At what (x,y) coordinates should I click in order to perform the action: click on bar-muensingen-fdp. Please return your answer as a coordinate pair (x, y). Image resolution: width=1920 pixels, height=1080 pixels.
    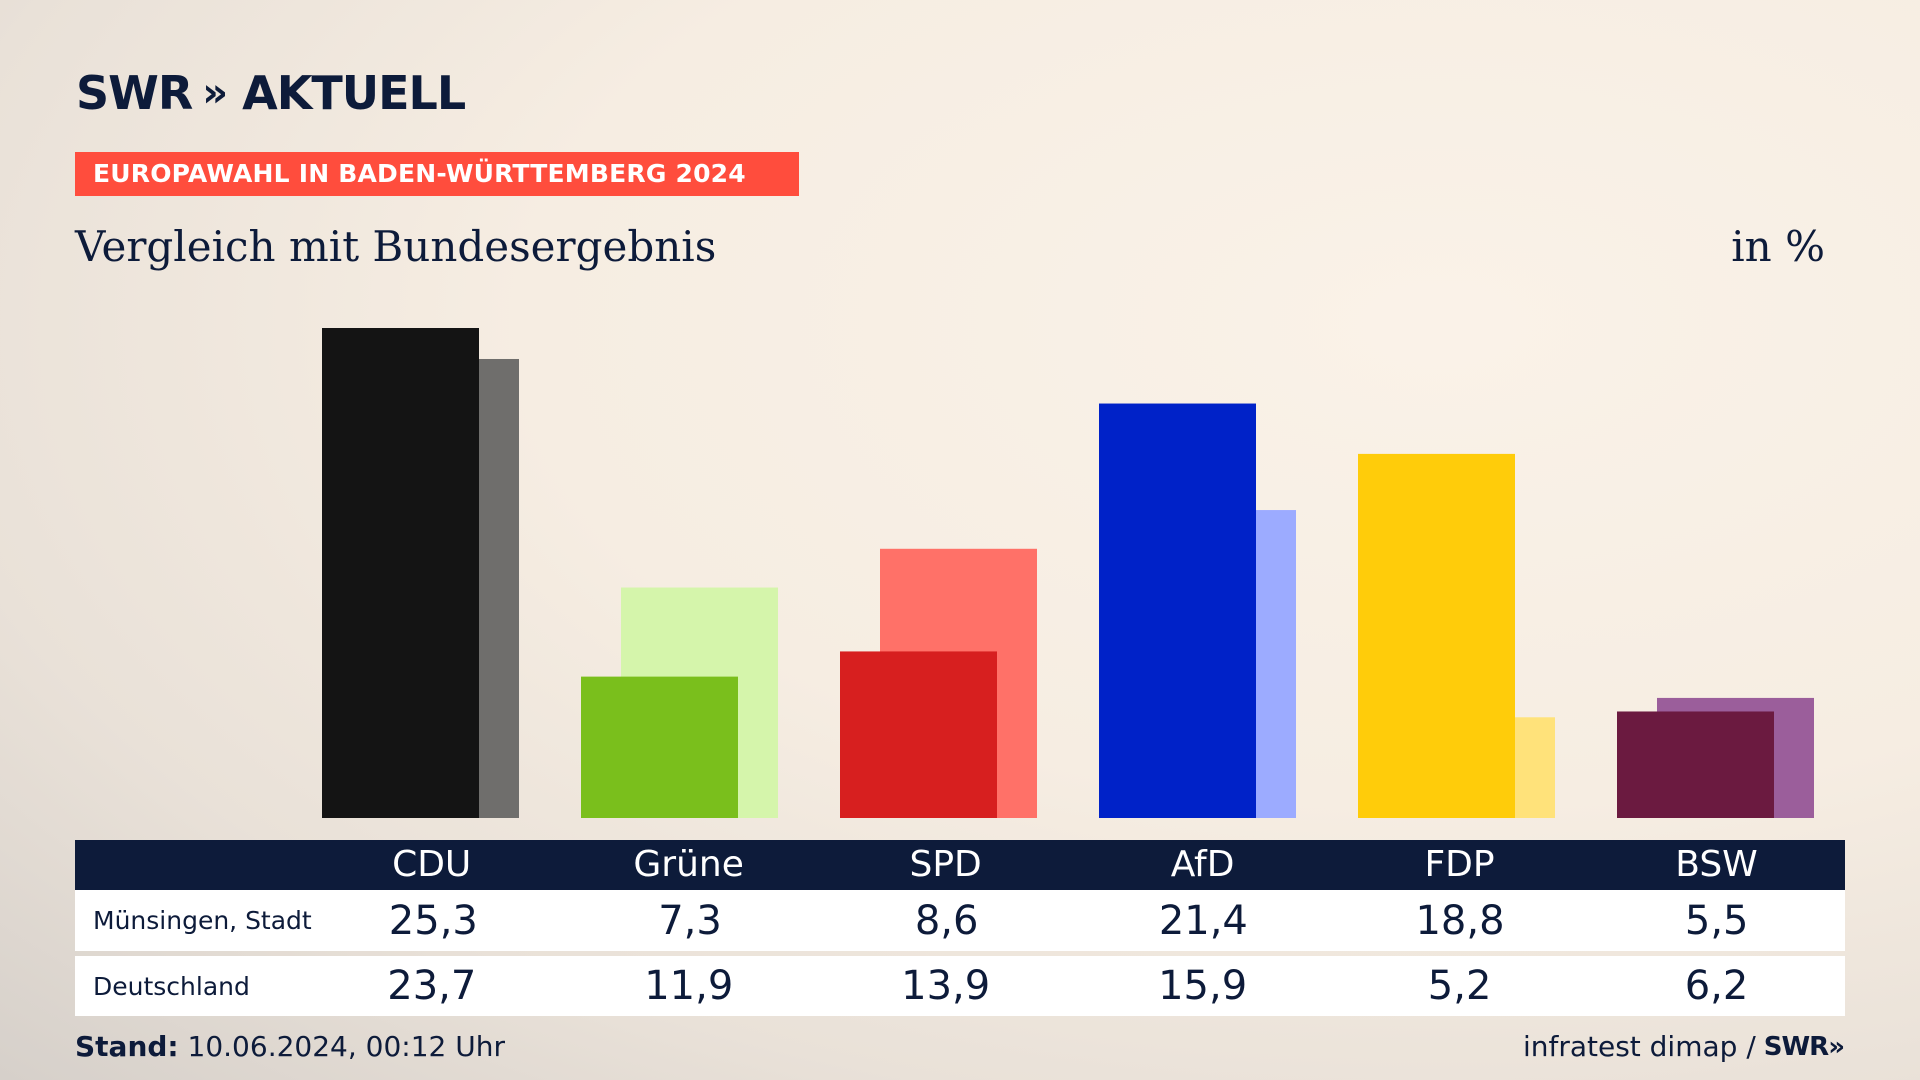
    Looking at the image, I should click on (1436, 635).